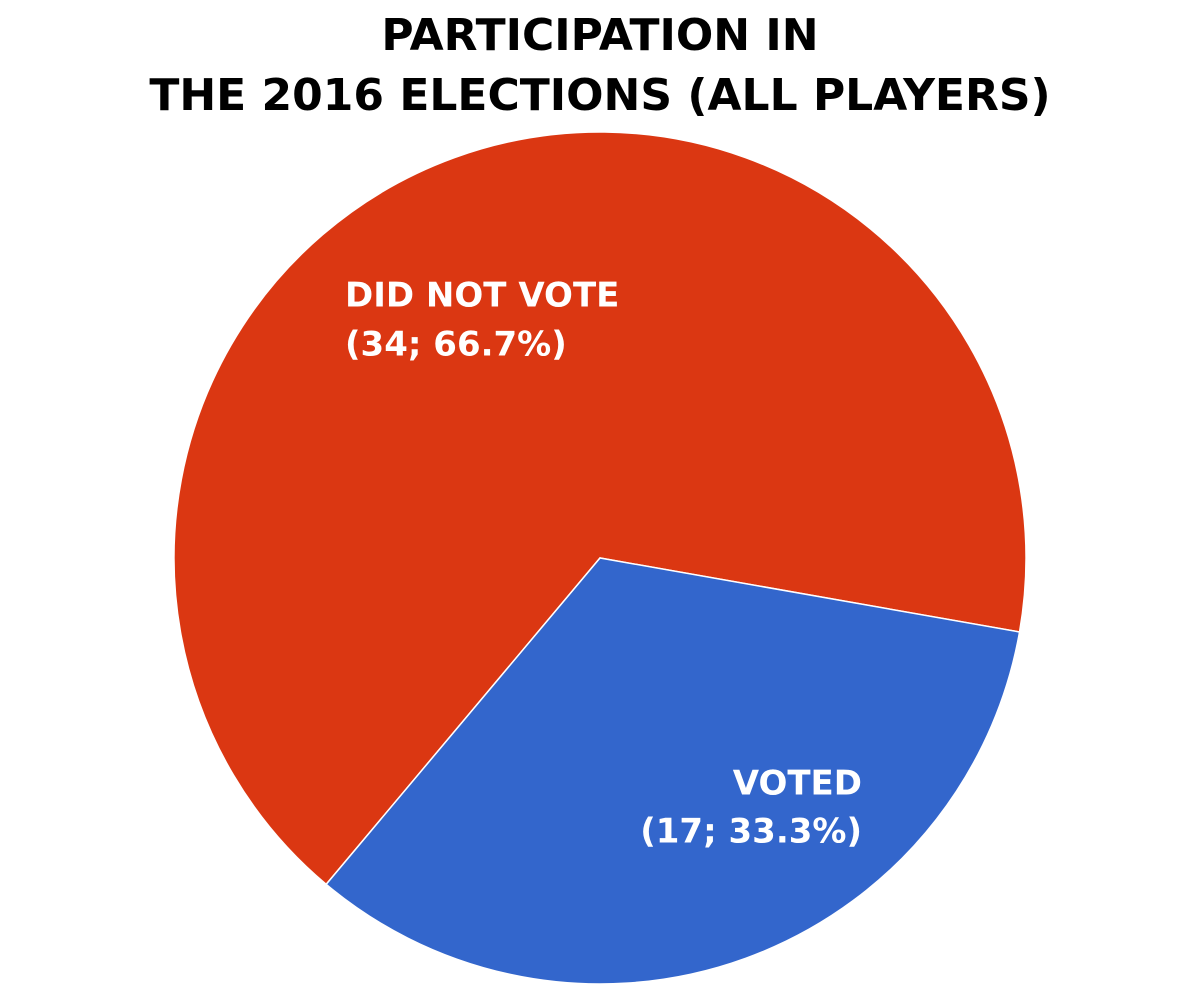  What do you see at coordinates (751, 832) in the screenshot?
I see `value-label: (17; 33.3%)` at bounding box center [751, 832].